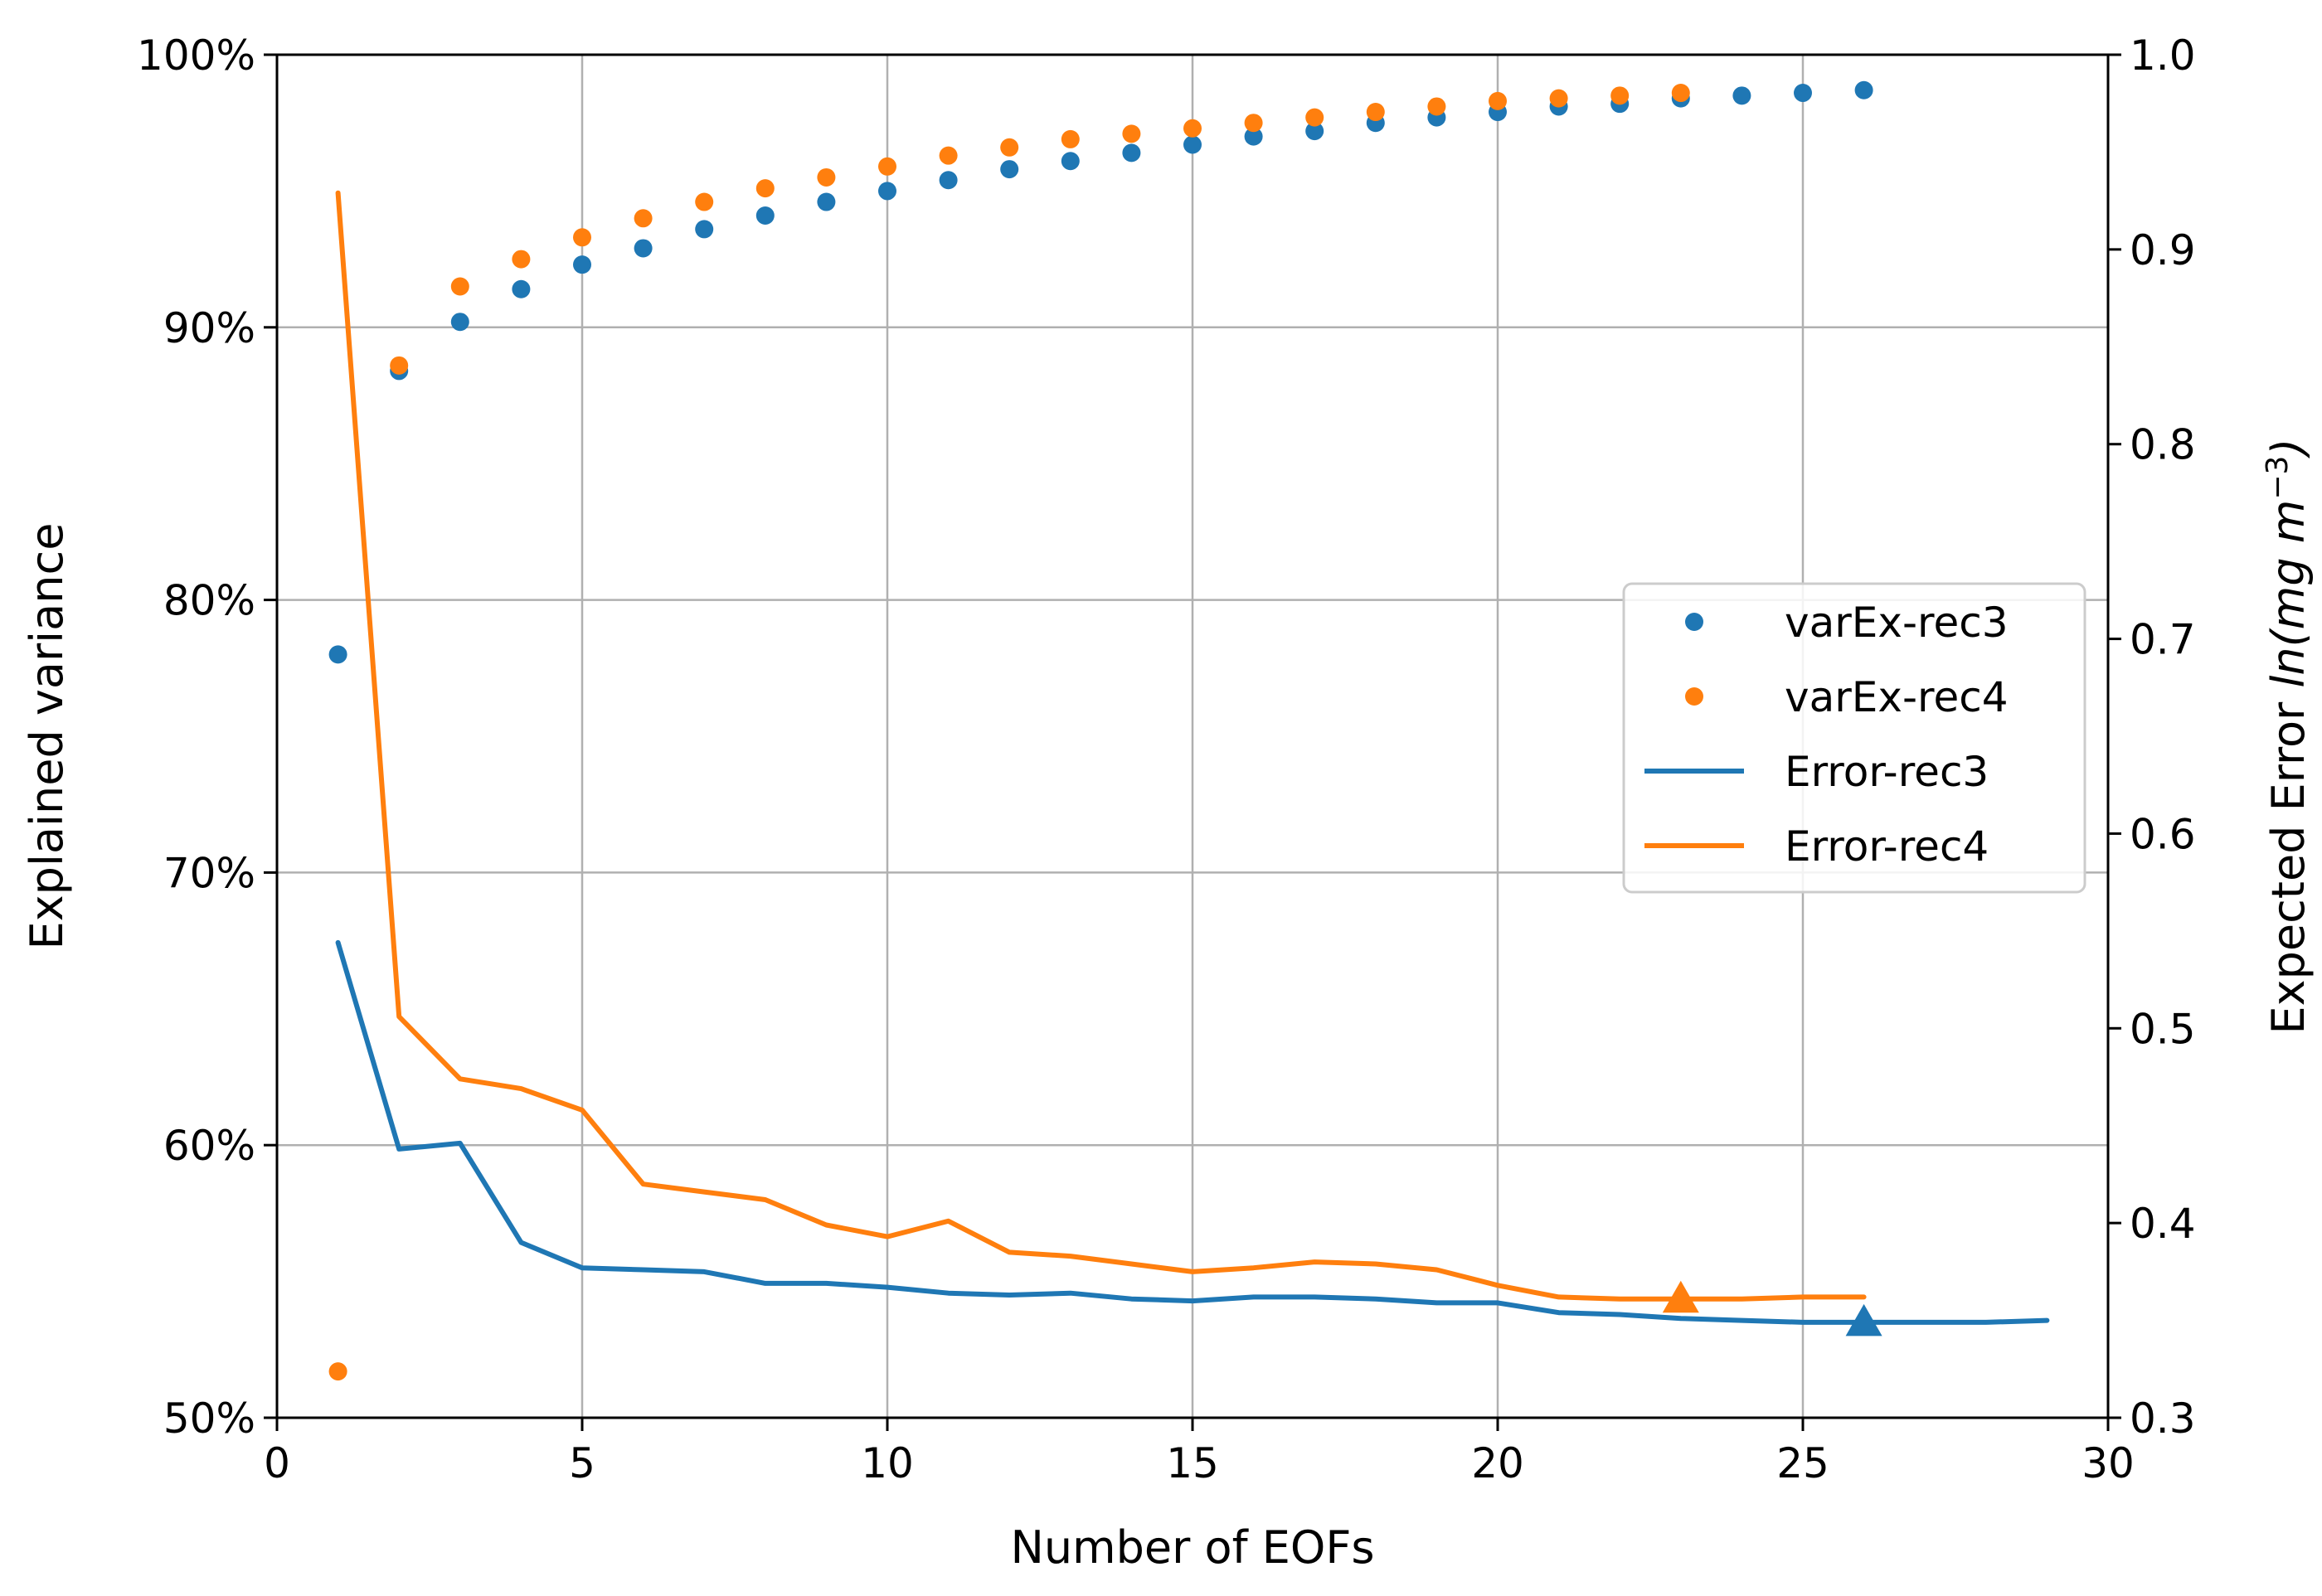  Describe the element at coordinates (1497, 1463) in the screenshot. I see `x-tick-label: 20` at that location.